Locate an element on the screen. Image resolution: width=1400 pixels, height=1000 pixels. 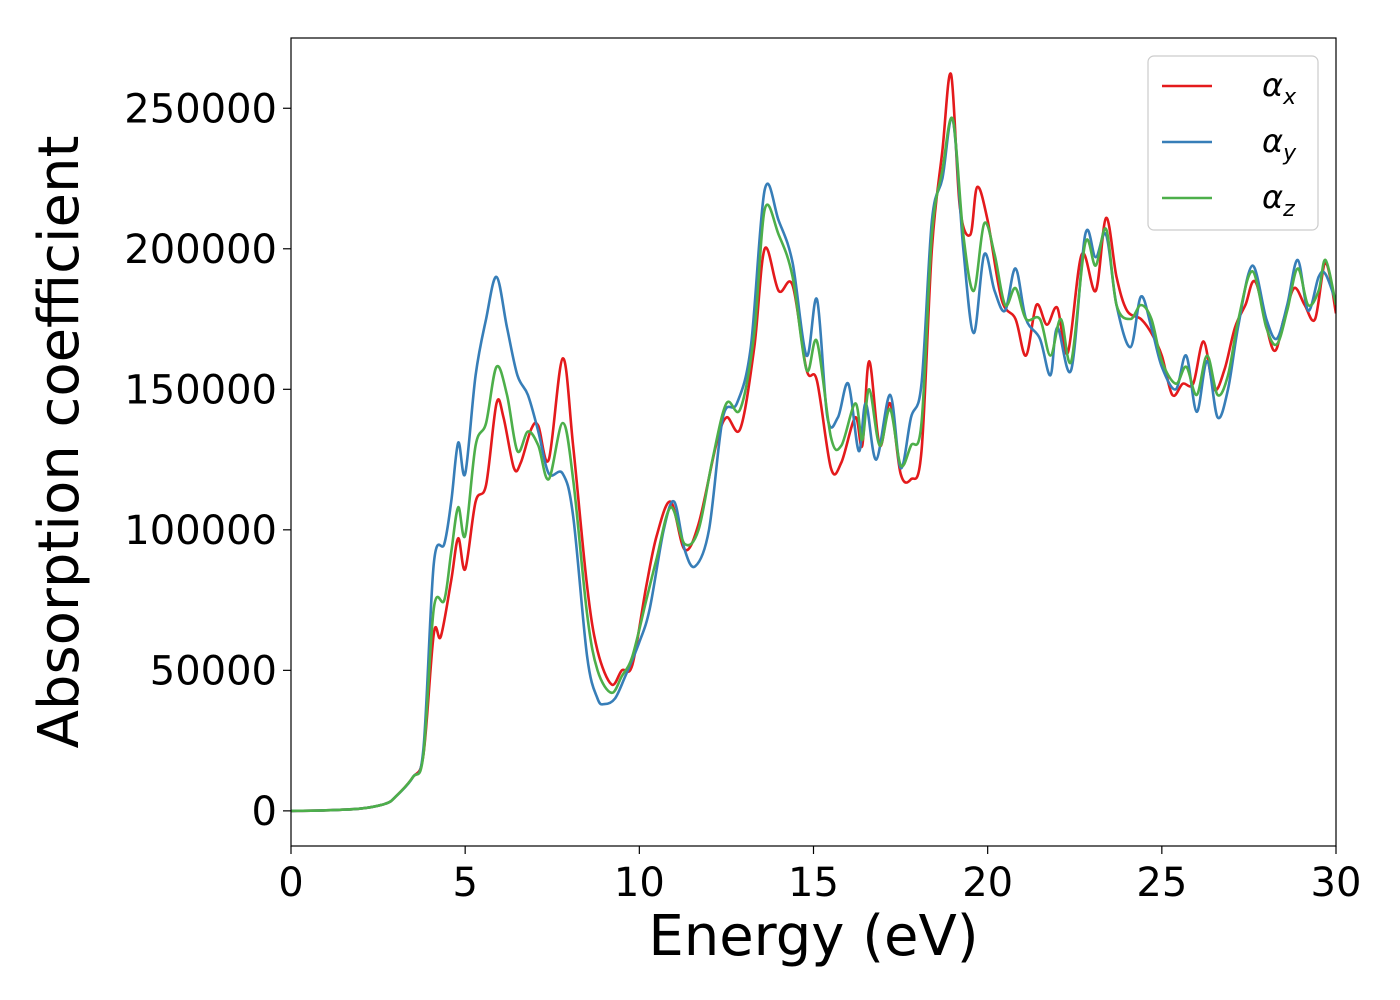
x-tick-label: 30 is located at coordinates (1336, 883).